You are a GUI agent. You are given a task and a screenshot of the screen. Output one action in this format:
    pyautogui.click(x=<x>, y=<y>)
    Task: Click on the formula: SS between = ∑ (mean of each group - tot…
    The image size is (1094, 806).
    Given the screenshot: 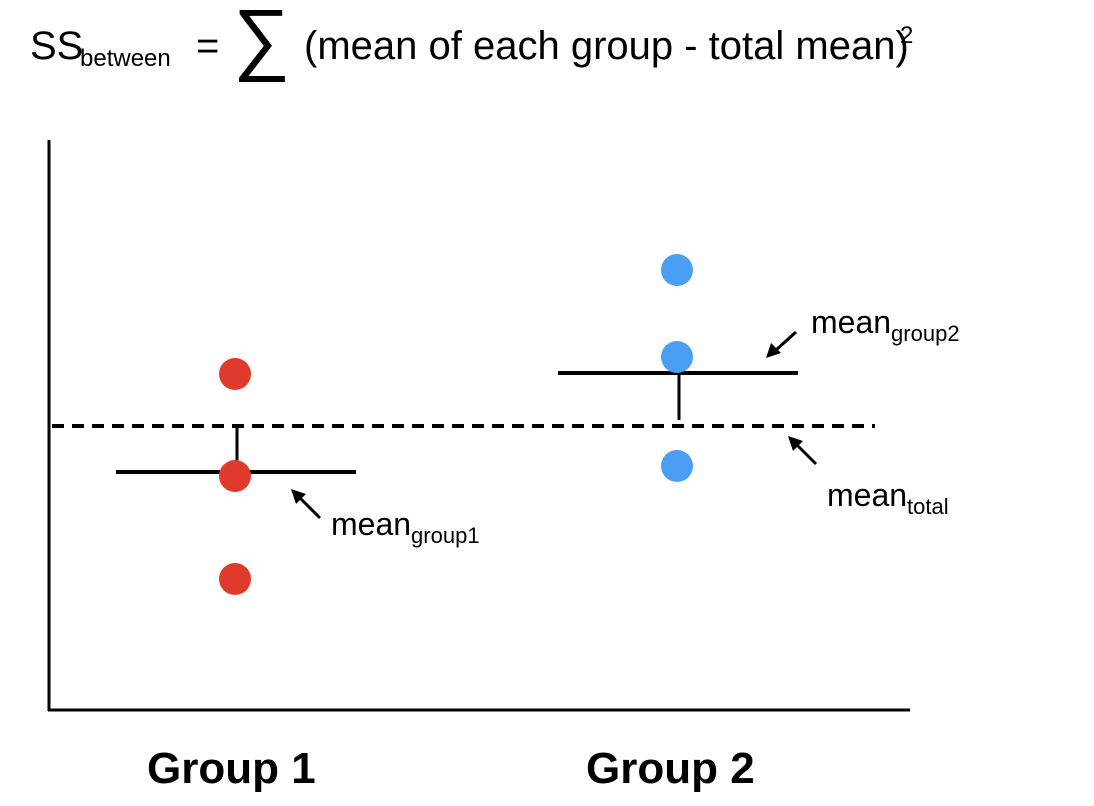 What is the action you would take?
    pyautogui.click(x=550, y=50)
    